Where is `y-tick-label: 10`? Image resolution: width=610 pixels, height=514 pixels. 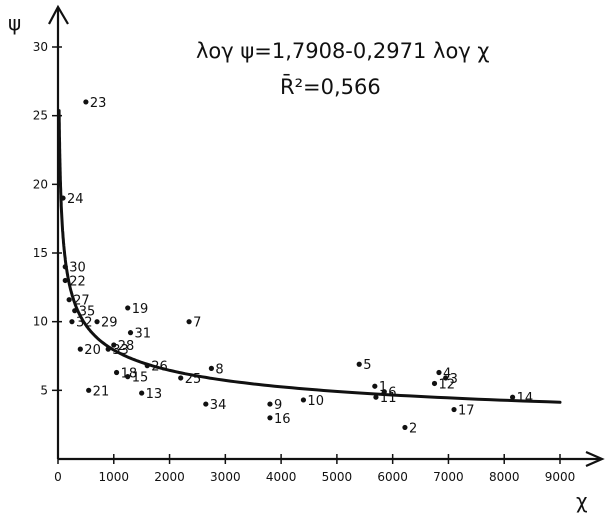
y-tick-label: 10 is located at coordinates (40, 322).